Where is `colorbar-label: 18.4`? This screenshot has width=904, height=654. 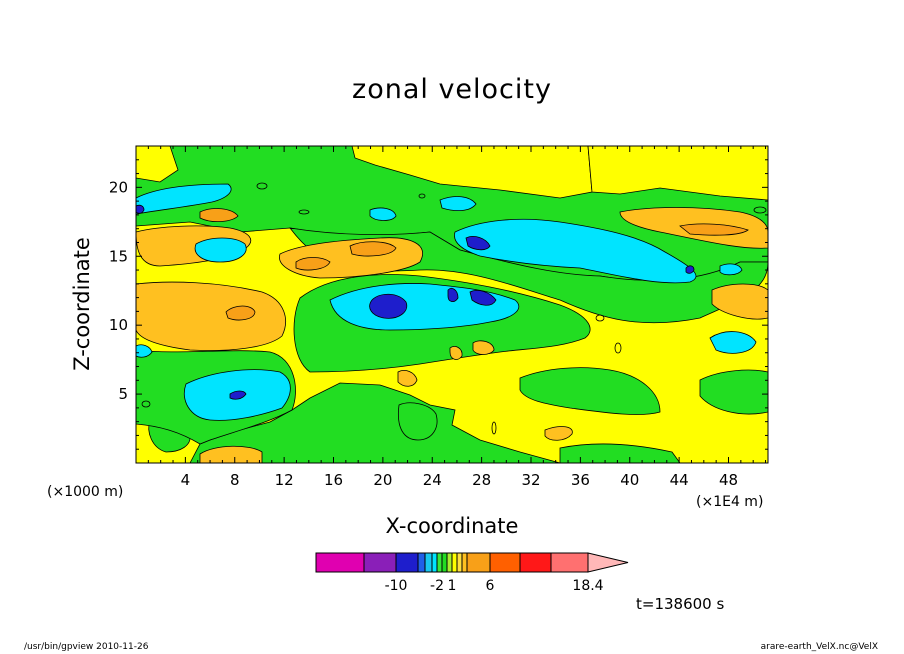
colorbar-label: 18.4 is located at coordinates (587, 586).